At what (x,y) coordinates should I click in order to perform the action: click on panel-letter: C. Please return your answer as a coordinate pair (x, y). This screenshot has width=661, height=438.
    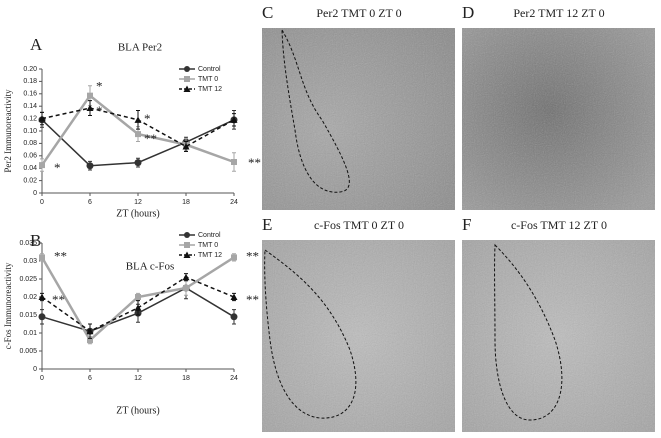
    Looking at the image, I should click on (267, 12).